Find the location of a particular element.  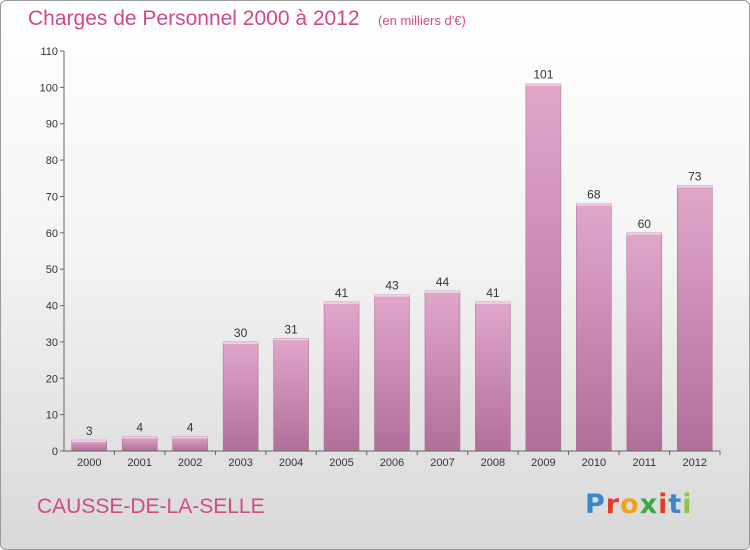

bar-highlight-2003 is located at coordinates (241, 342).